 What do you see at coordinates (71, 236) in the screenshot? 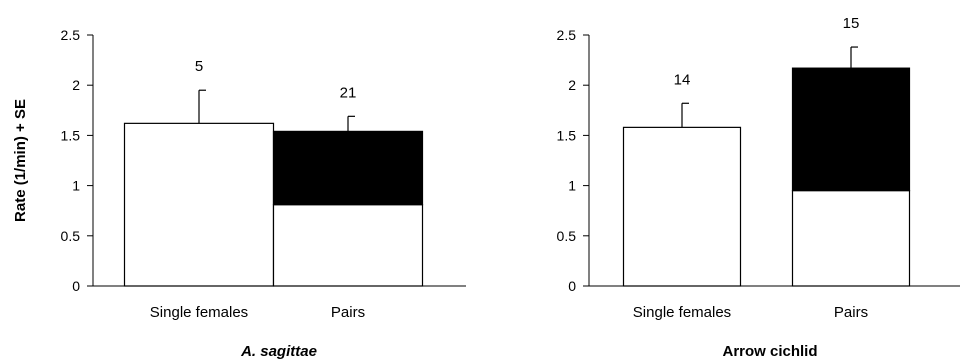
I see `chart-1-y-tick-label: 0.5` at bounding box center [71, 236].